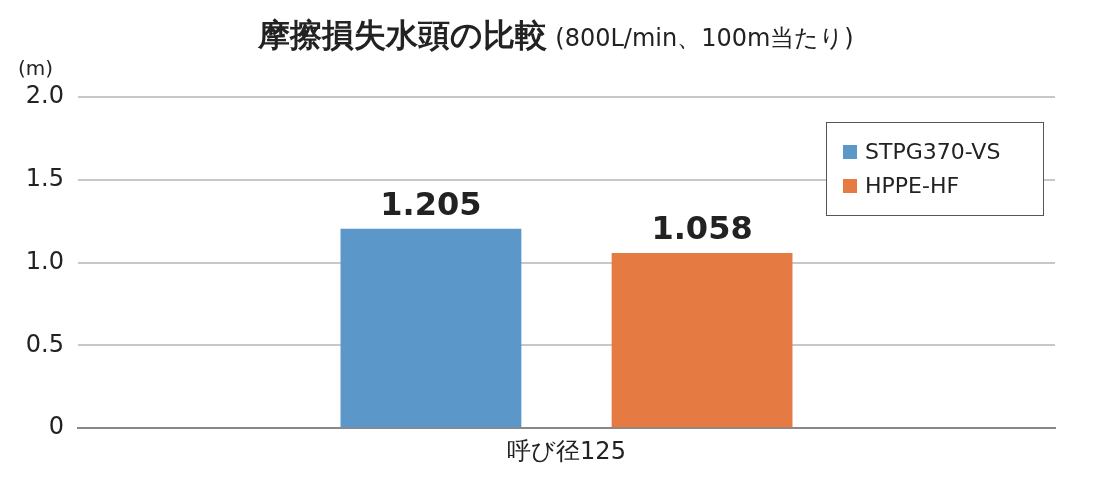  What do you see at coordinates (36, 68) in the screenshot?
I see `y-axis-title: (m)` at bounding box center [36, 68].